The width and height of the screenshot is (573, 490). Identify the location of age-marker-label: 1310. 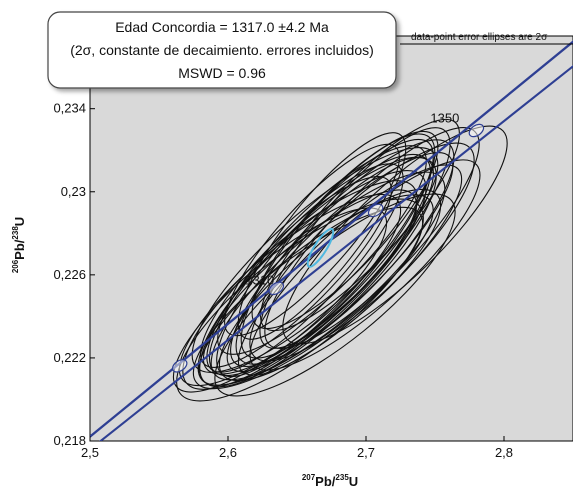
(259, 279).